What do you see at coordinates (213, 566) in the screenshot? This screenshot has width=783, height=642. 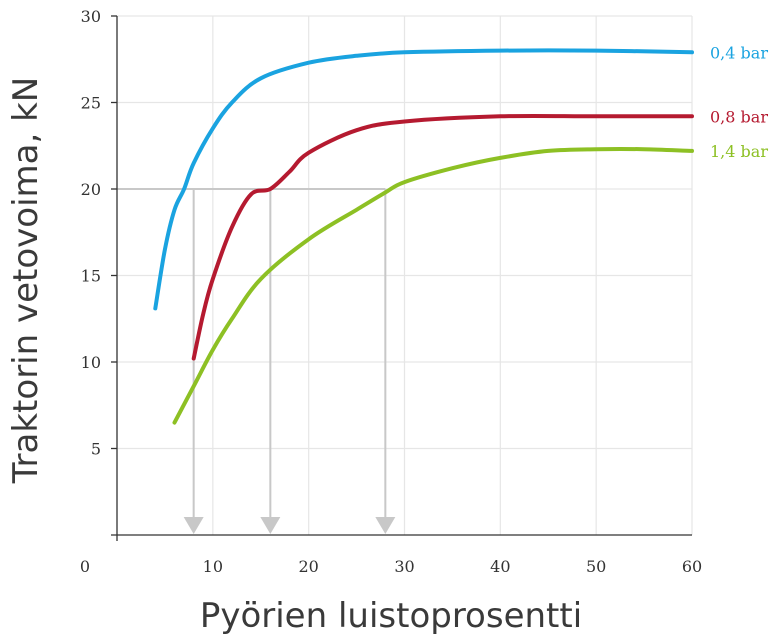 I see `x-tick-label: 10` at bounding box center [213, 566].